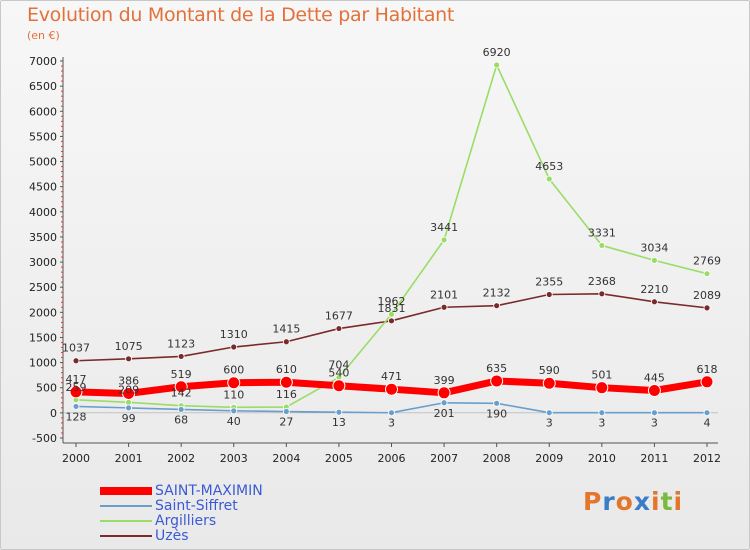  Describe the element at coordinates (602, 281) in the screenshot. I see `data-label-3: 2368` at that location.